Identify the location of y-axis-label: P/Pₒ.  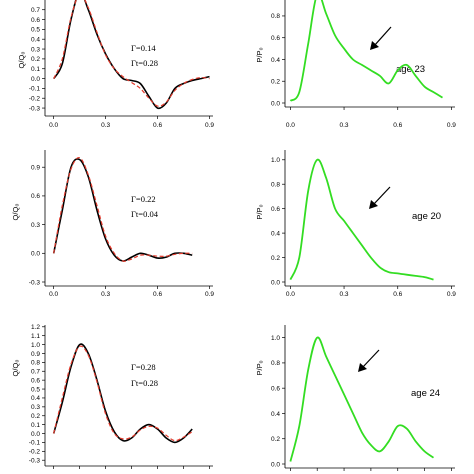
(259, 367).